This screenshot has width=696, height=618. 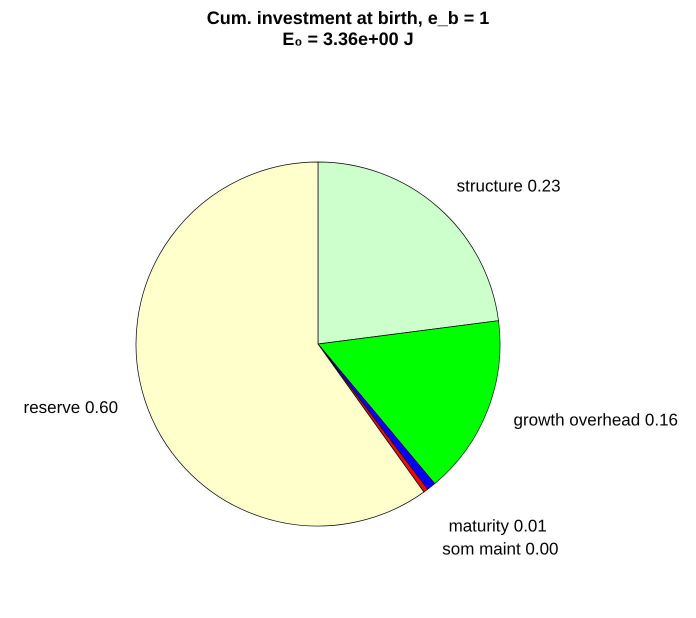 What do you see at coordinates (508, 186) in the screenshot?
I see `slice-label: structure 0.23` at bounding box center [508, 186].